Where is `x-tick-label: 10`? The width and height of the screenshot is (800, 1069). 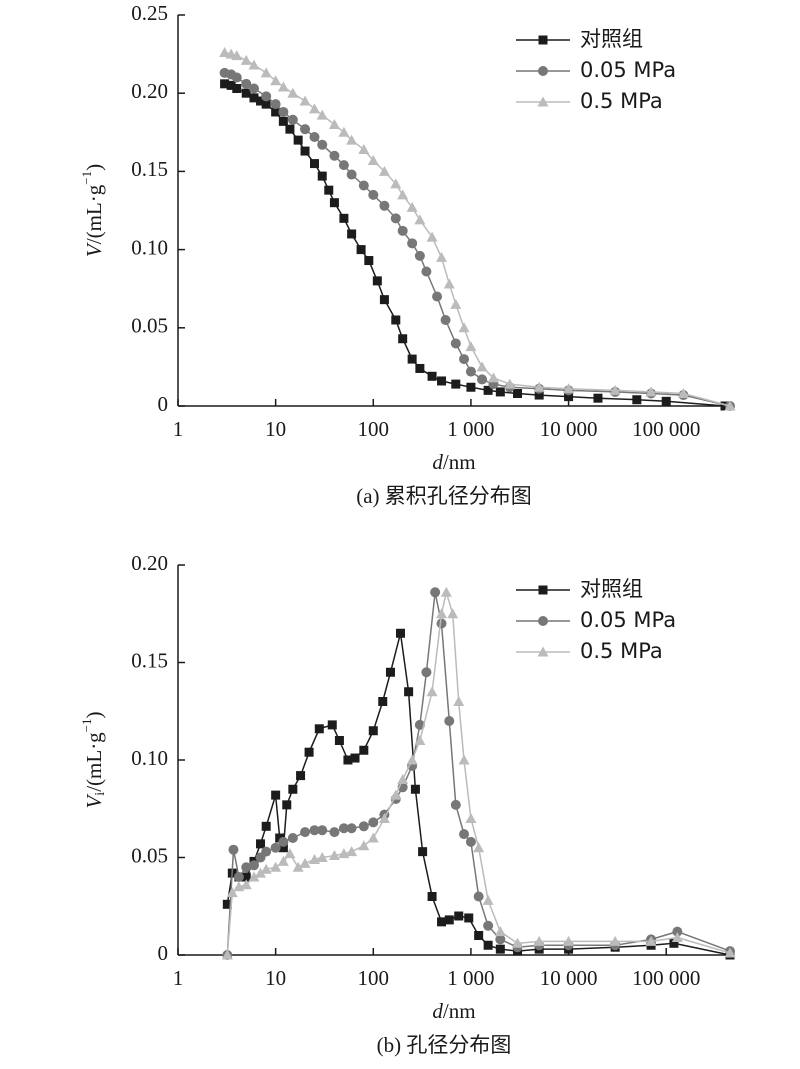
x-tick-label: 10 is located at coordinates (275, 978).